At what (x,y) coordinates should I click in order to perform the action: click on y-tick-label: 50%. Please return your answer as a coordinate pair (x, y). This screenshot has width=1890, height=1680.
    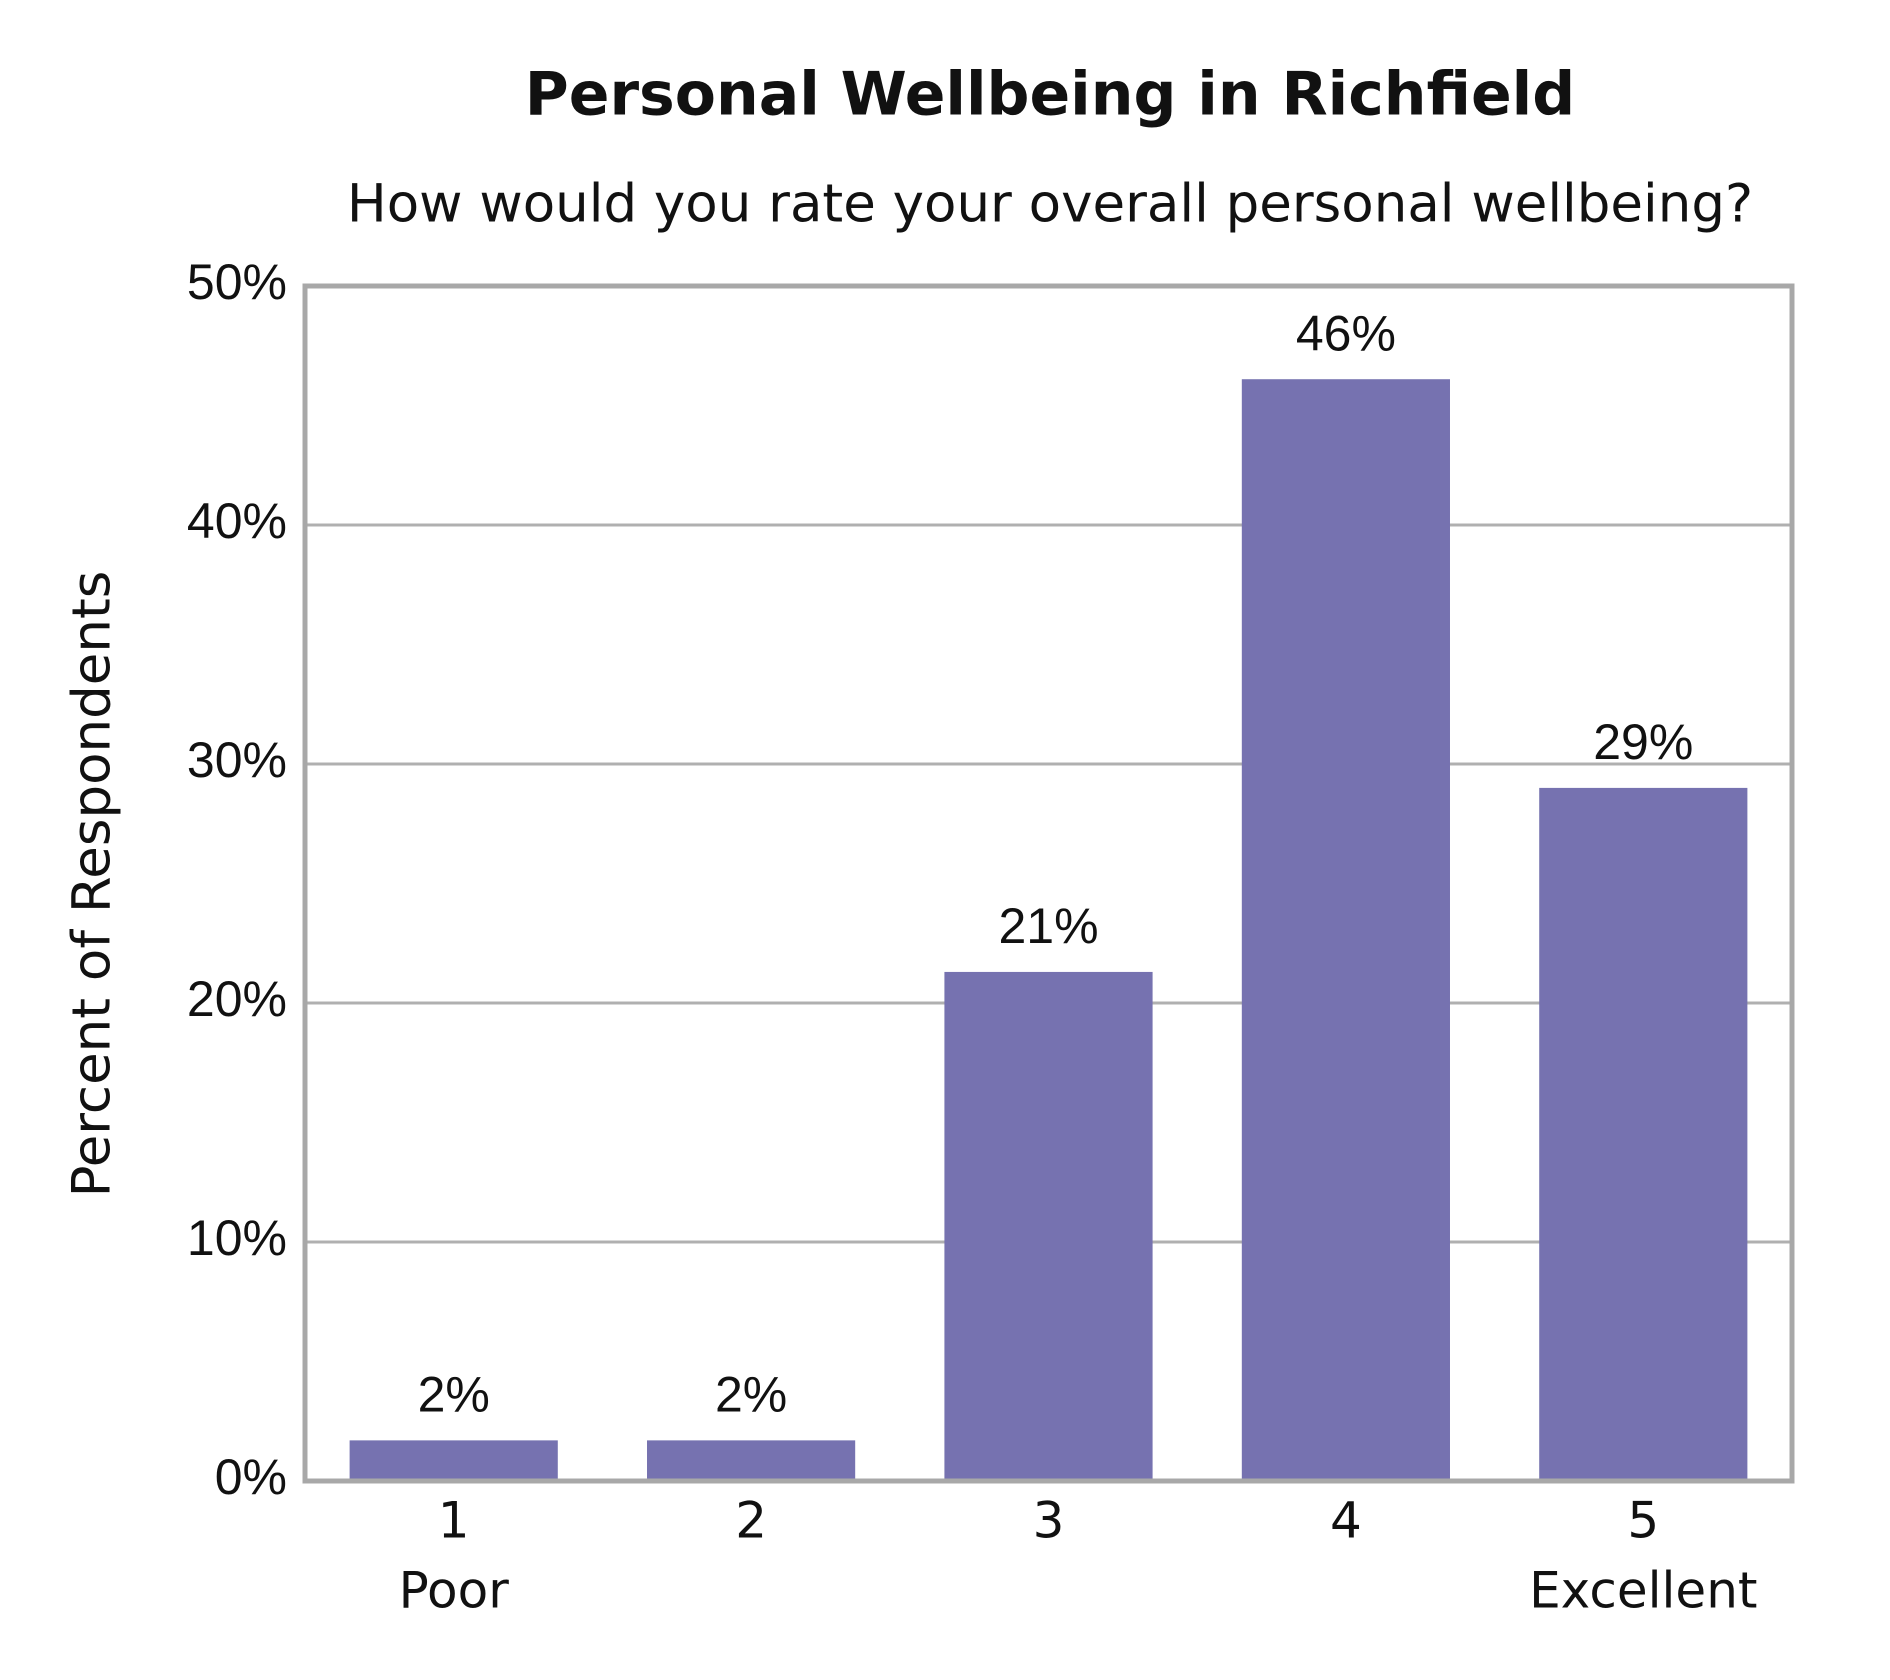
    Looking at the image, I should click on (237, 282).